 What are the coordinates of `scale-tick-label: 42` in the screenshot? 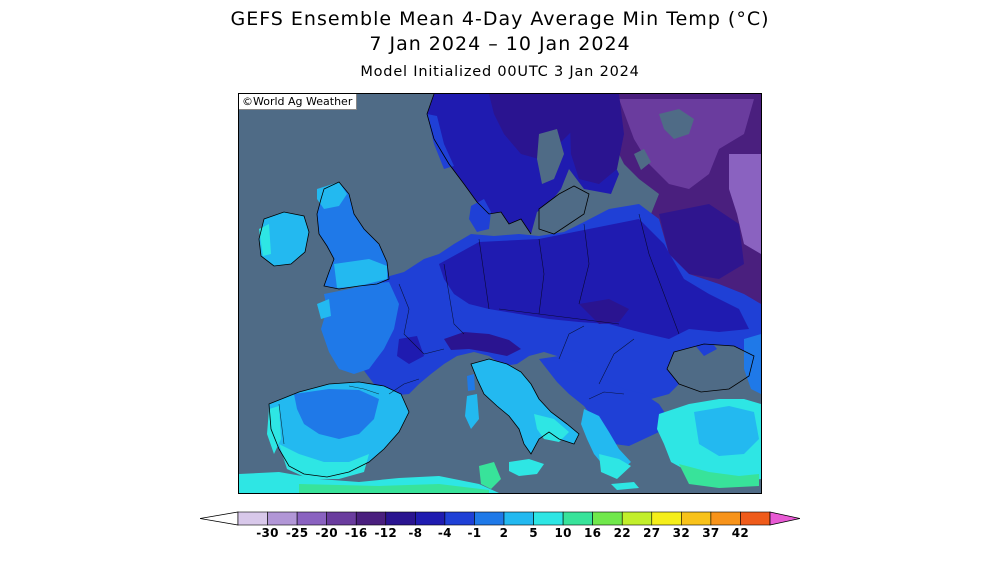 It's located at (740, 533).